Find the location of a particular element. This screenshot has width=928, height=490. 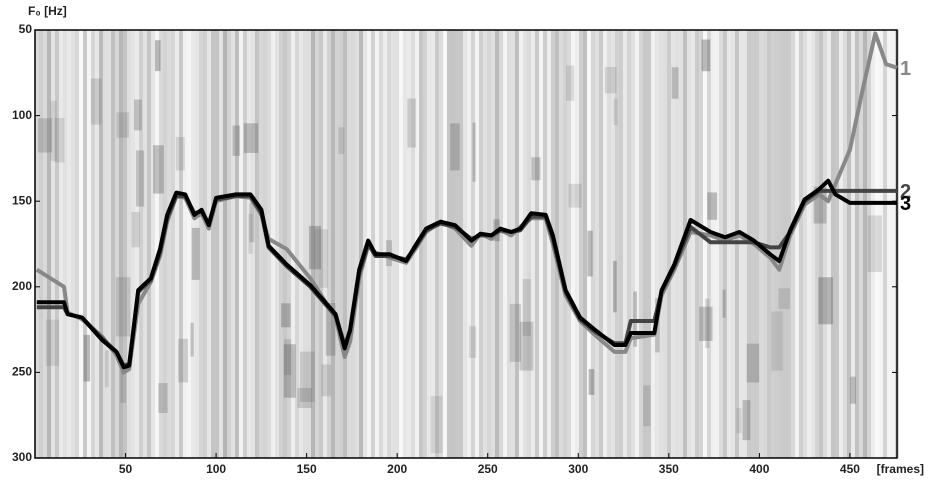

x-axis-label: [frames] is located at coordinates (900, 469).